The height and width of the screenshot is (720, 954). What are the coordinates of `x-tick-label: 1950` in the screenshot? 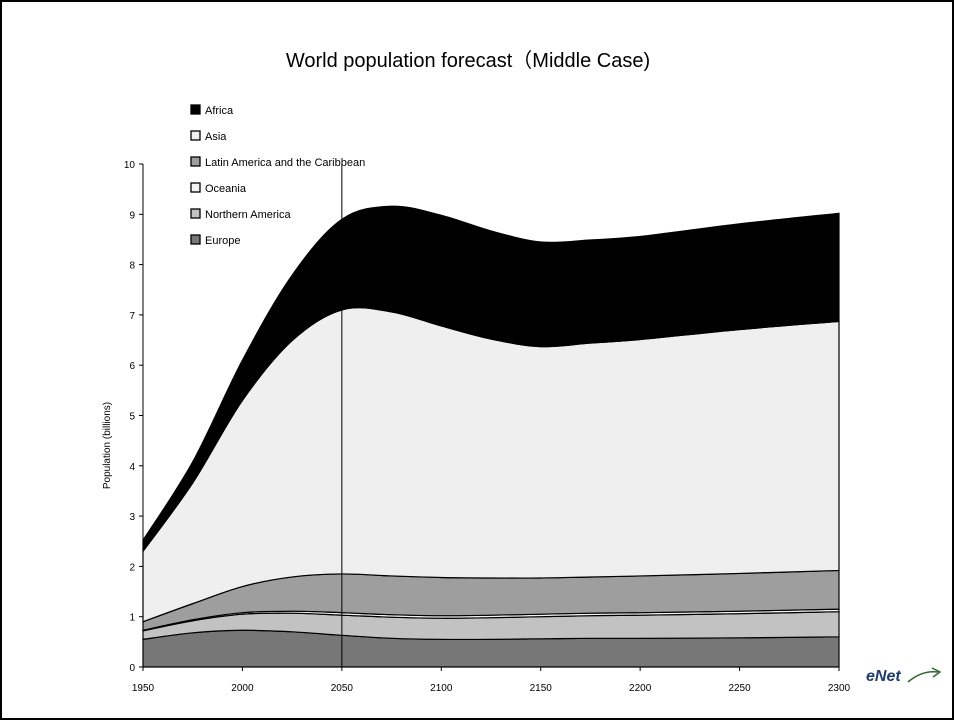 It's located at (143, 688).